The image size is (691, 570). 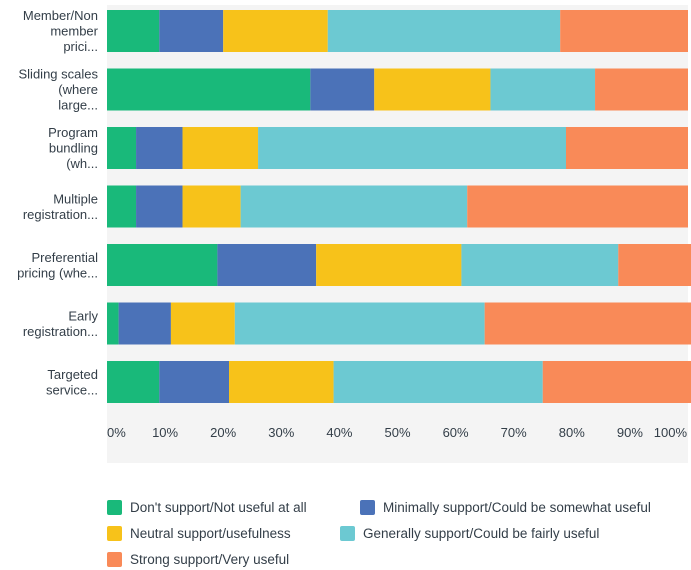 I want to click on category-label-line: member, so click(x=74, y=31).